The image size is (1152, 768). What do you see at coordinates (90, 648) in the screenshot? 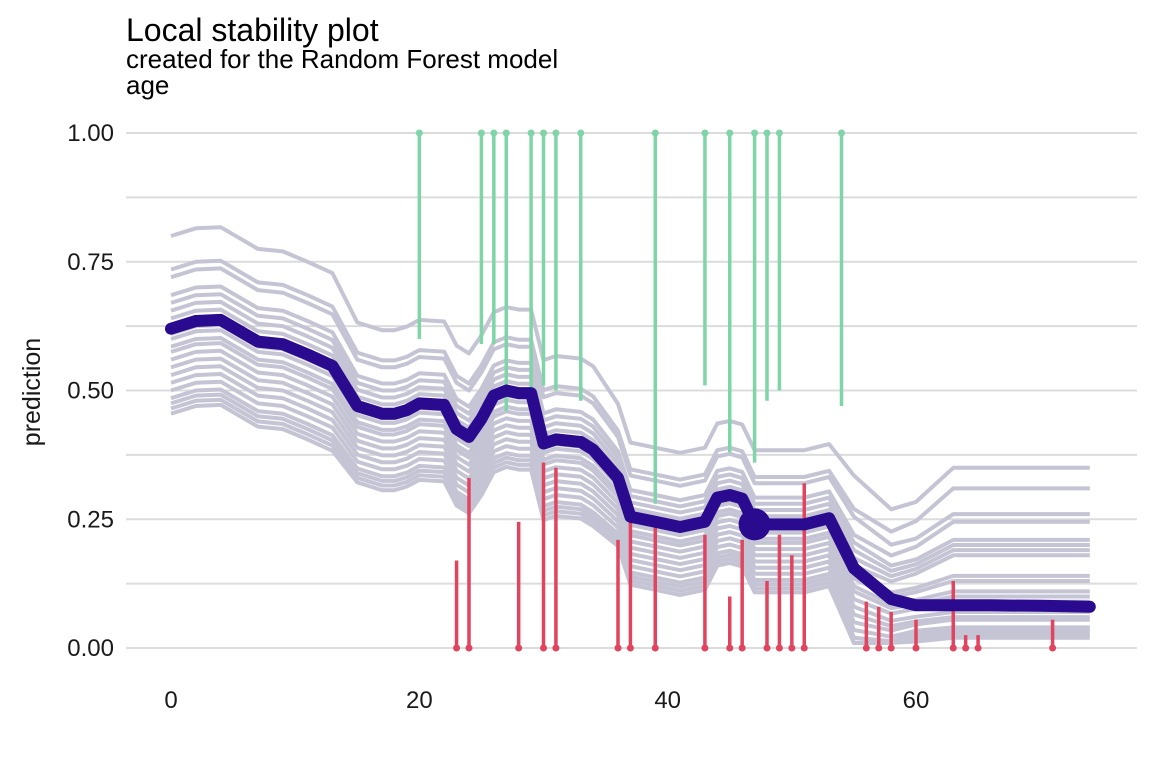
I see `y-tick-label: 0.00` at bounding box center [90, 648].